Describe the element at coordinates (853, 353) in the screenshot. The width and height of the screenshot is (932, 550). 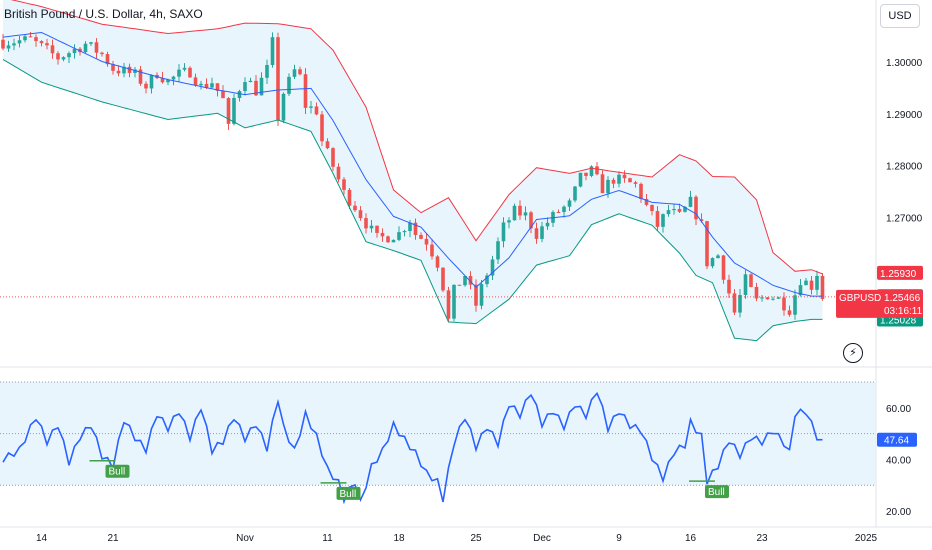
I see `lightning-icon: ⚡︎` at that location.